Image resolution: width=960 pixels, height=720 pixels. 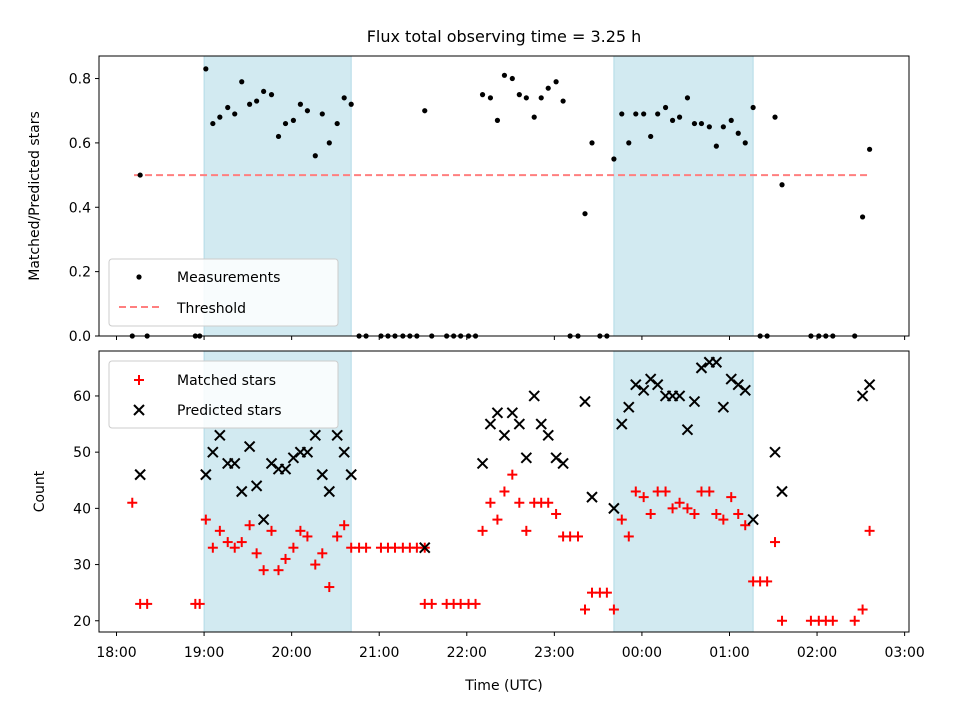 What do you see at coordinates (223, 292) in the screenshot?
I see `top-legend-box` at bounding box center [223, 292].